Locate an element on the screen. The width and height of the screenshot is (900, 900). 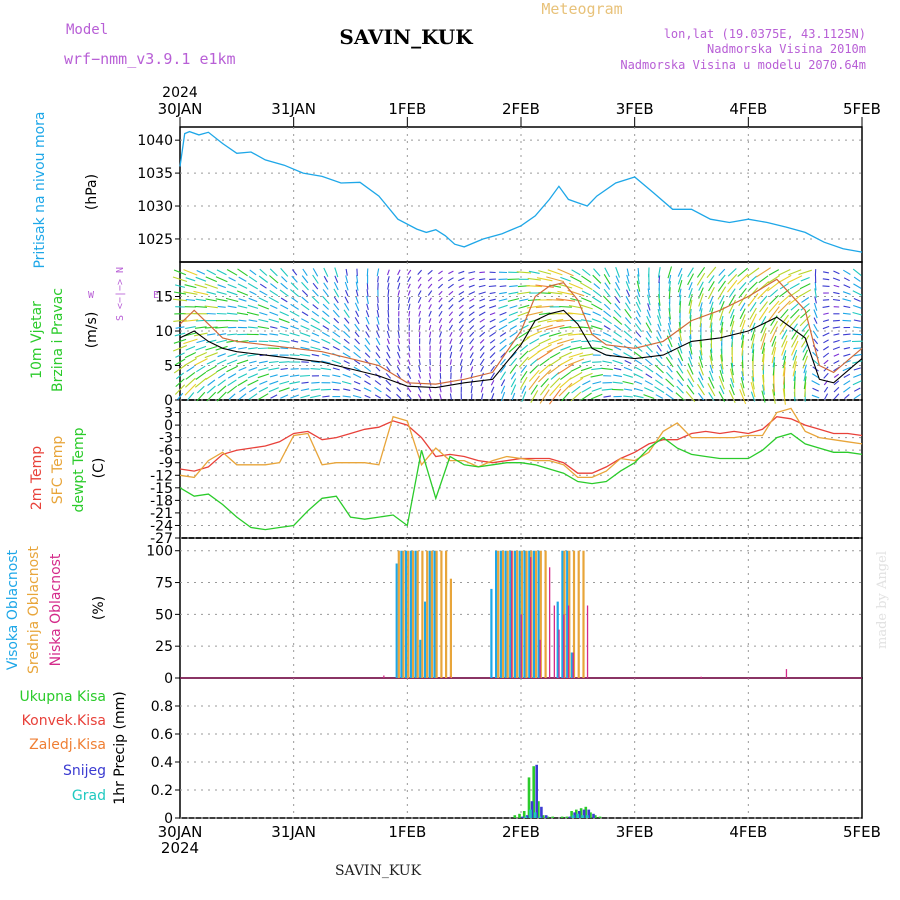
low-cloud-bar is located at coordinates (587, 641).